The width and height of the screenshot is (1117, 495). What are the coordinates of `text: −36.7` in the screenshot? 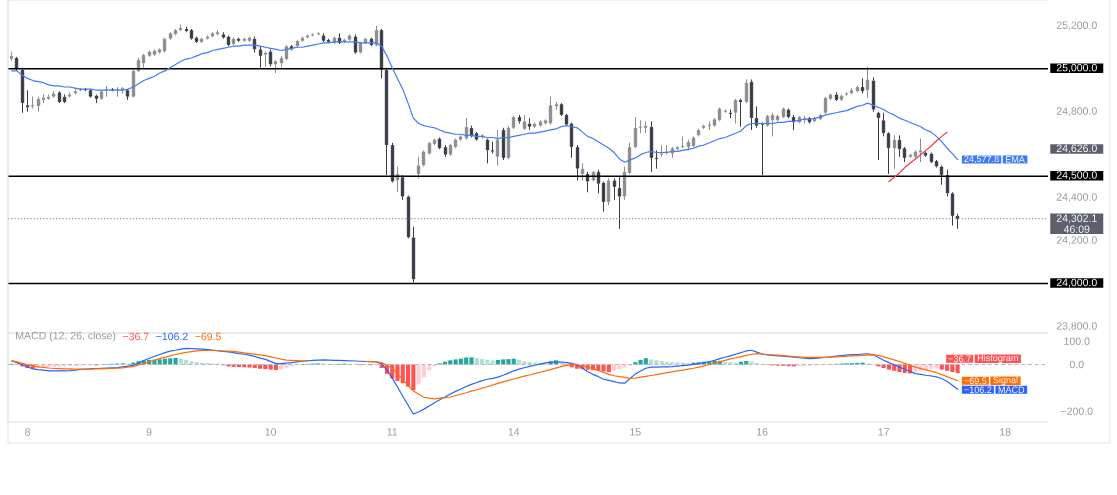 It's located at (136, 336).